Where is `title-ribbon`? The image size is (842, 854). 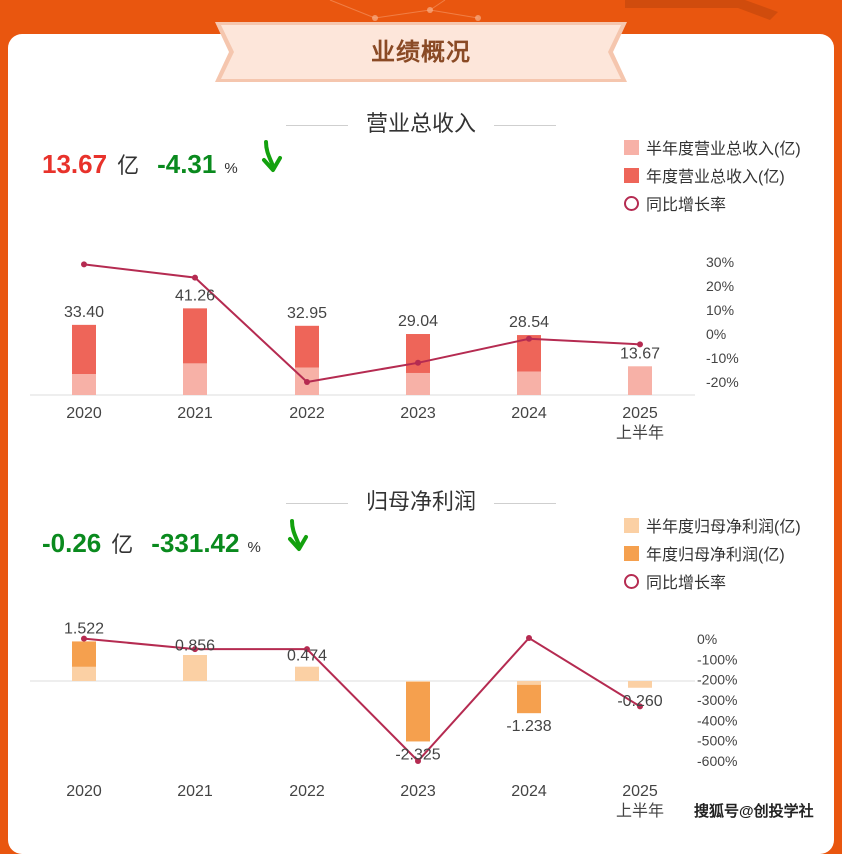
title-ribbon is located at coordinates (421, 52).